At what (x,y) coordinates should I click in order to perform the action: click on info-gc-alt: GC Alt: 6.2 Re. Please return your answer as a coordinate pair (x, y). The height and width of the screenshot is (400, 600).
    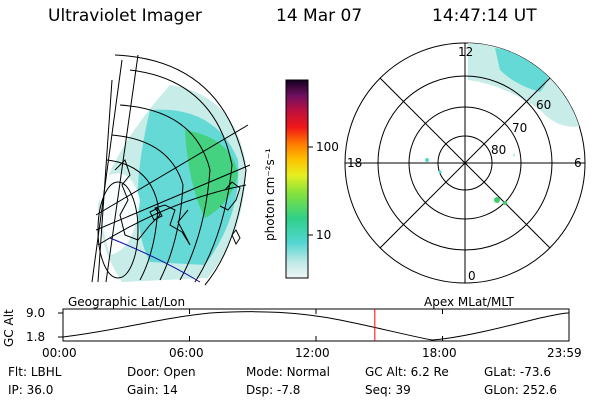
    Looking at the image, I should click on (407, 372).